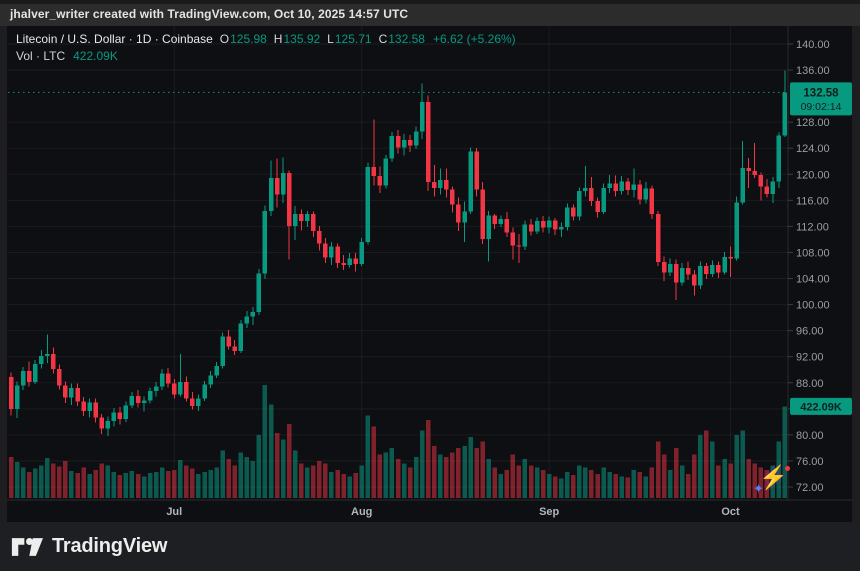  Describe the element at coordinates (772, 482) in the screenshot. I see `lightning-watermark-icon: ✦ ⚡` at that location.